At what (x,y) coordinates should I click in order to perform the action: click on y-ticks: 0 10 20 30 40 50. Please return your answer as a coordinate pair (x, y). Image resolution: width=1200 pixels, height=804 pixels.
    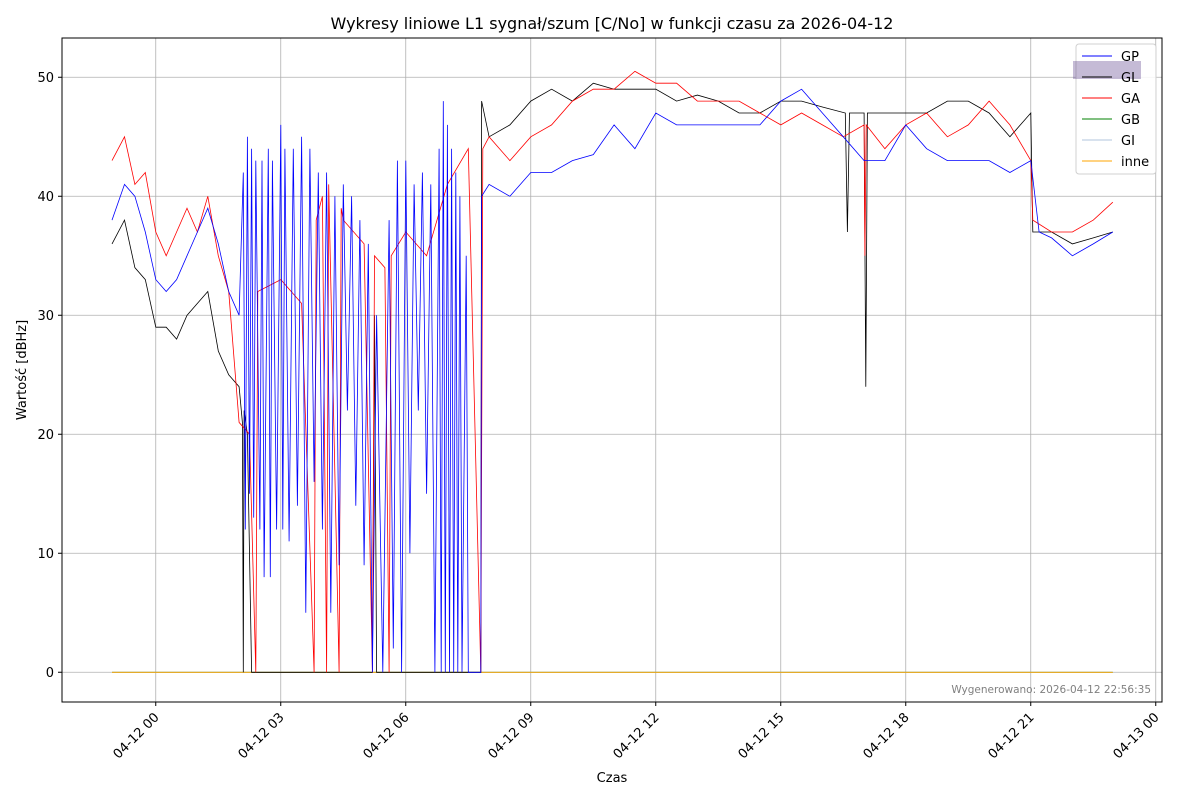
    Looking at the image, I should click on (49, 376).